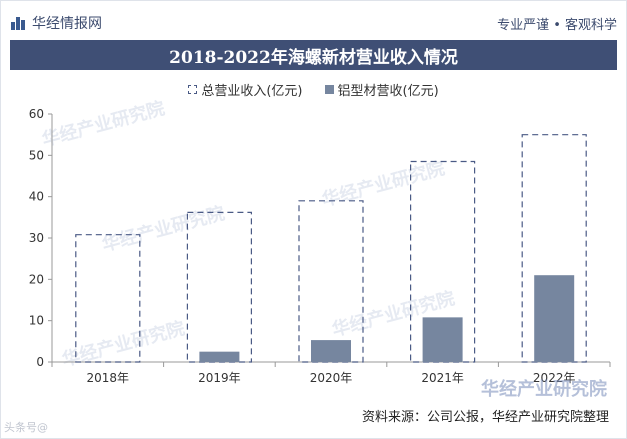 The image size is (627, 439). I want to click on x-tick-label: 2020年, so click(331, 378).